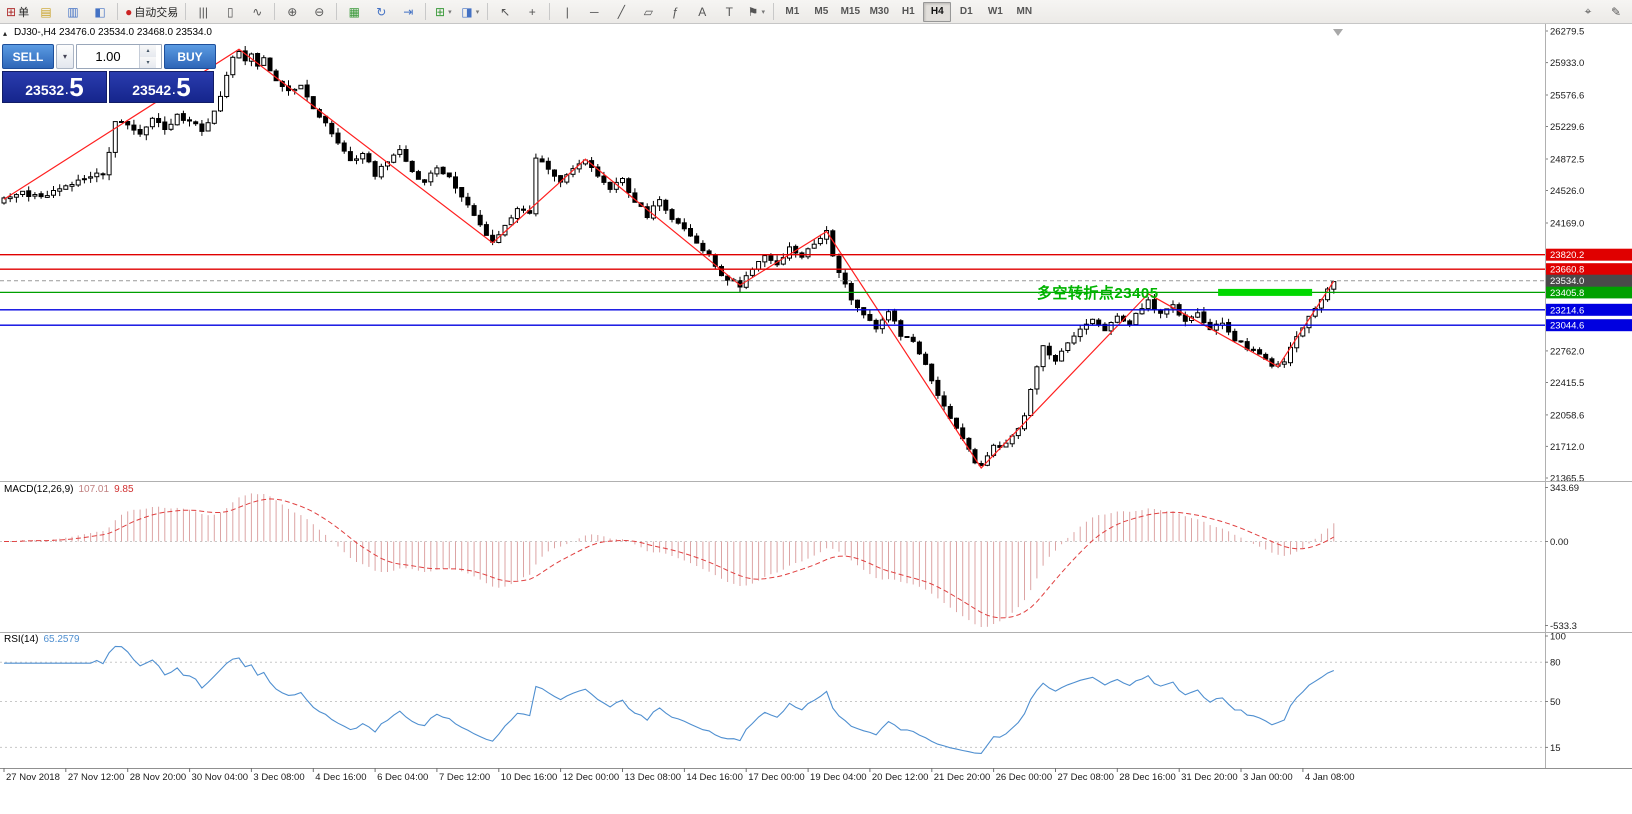  I want to click on horizontal-line-button: ─, so click(594, 12).